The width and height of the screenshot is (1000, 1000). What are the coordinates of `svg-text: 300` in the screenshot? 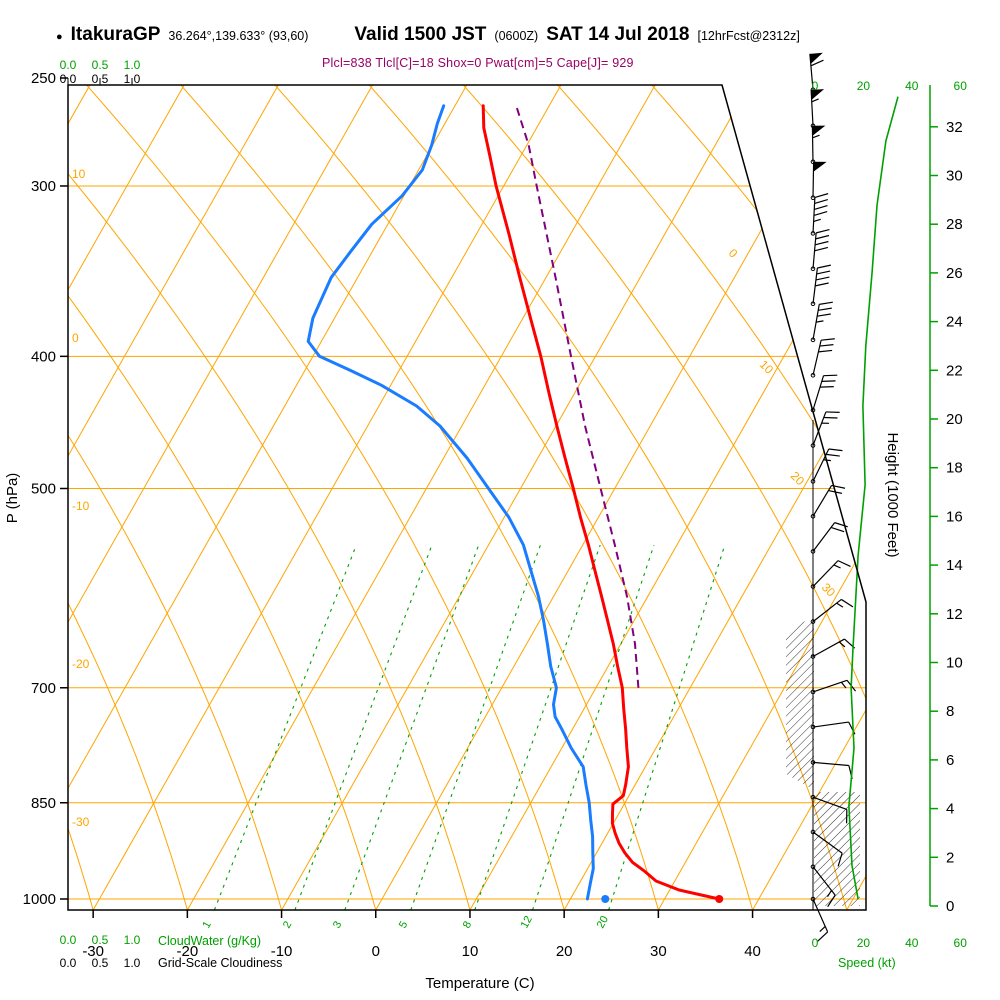 It's located at (43, 186).